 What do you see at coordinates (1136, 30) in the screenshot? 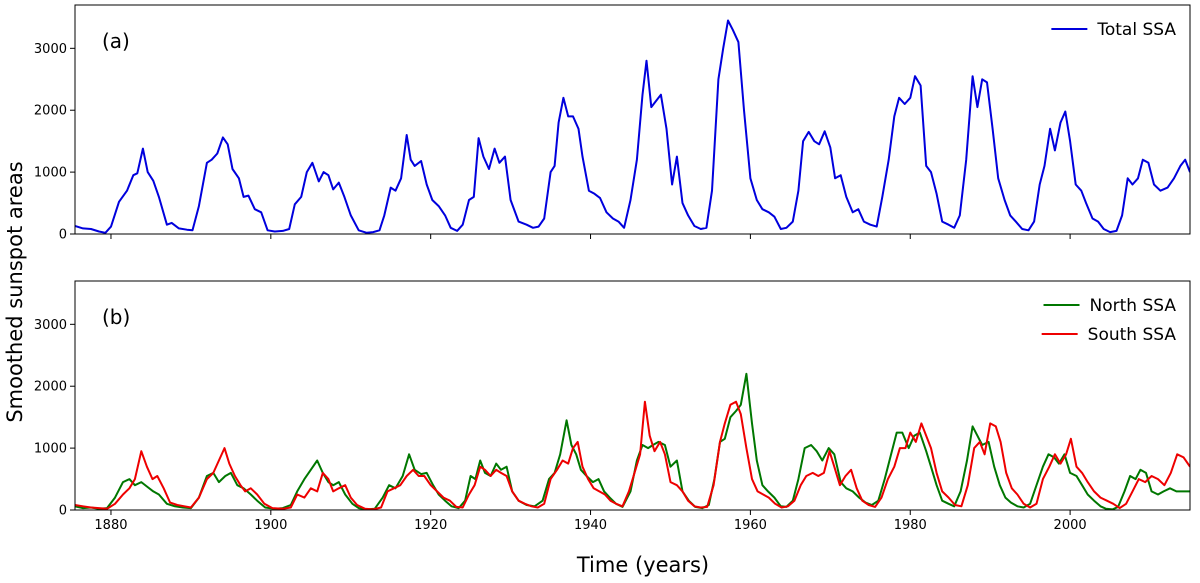
I see `legend-label: Total SSA` at bounding box center [1136, 30].